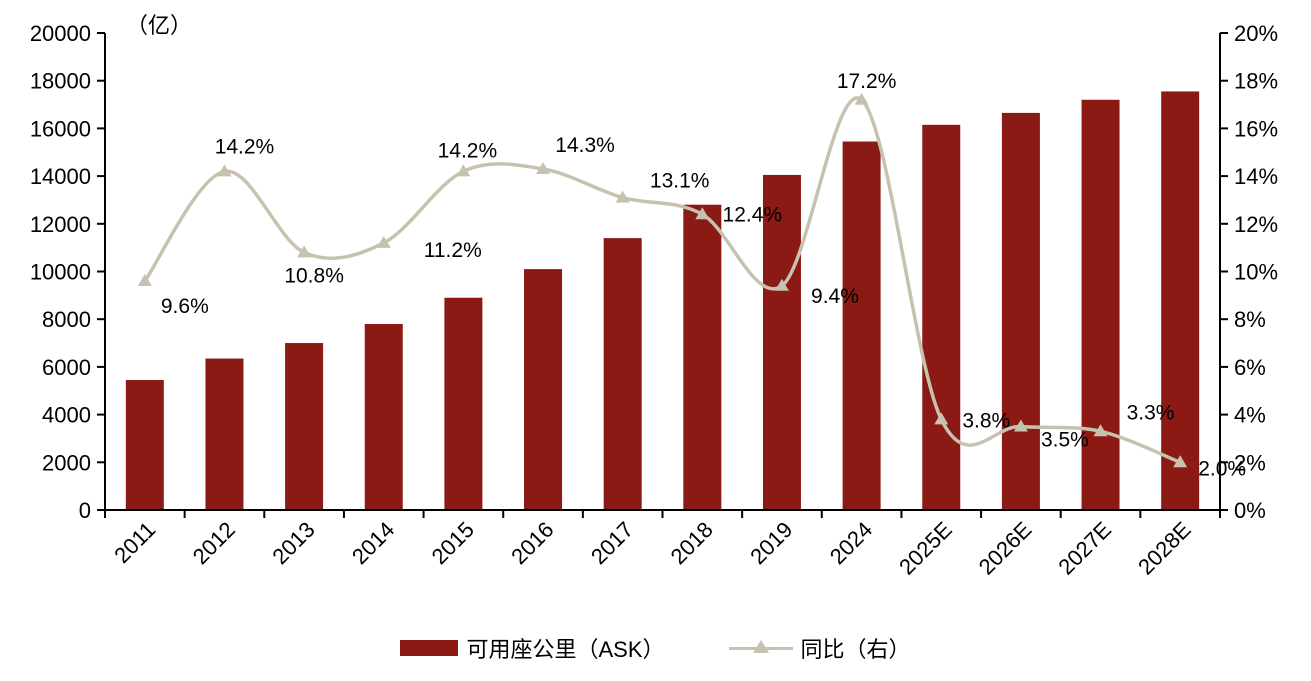  What do you see at coordinates (60, 272) in the screenshot?
I see `left-axis-tick-label: 10000` at bounding box center [60, 272].